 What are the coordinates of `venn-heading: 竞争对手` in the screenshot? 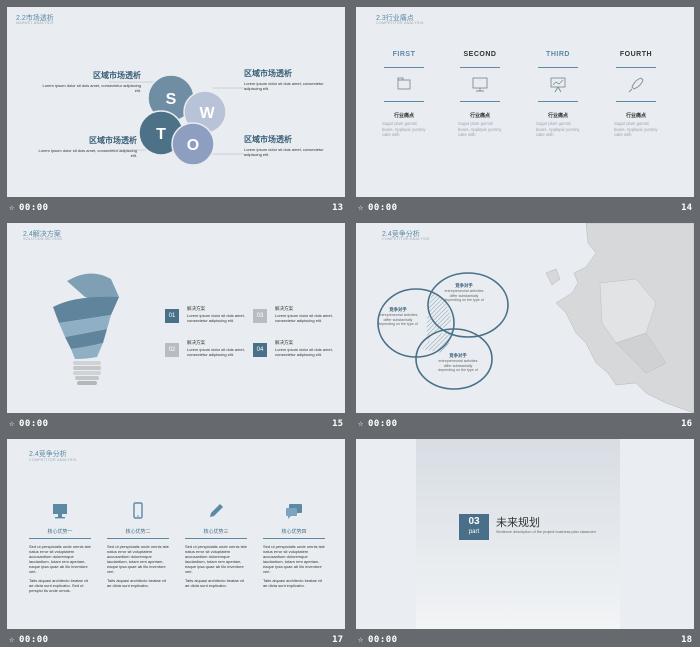 It's located at (398, 309).